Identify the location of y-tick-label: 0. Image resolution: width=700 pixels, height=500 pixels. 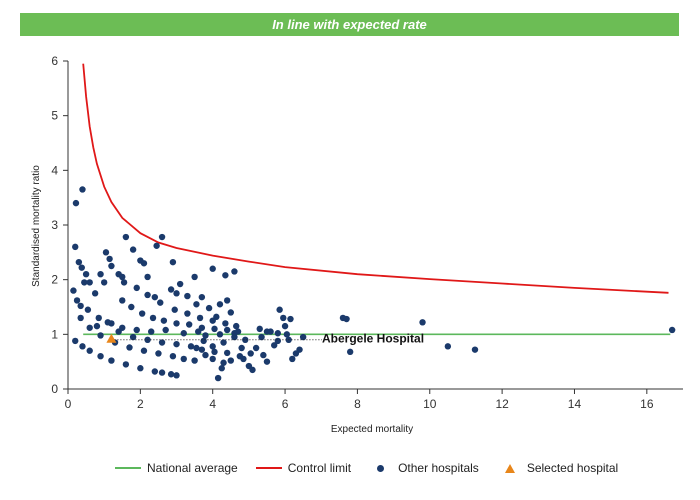
(54, 389).